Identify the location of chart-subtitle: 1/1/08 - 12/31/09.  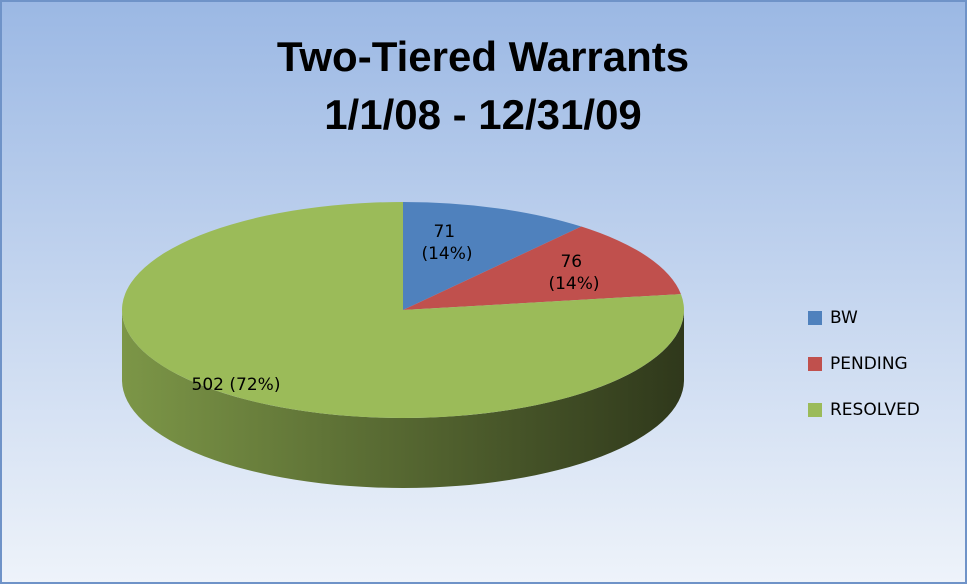
(483, 114).